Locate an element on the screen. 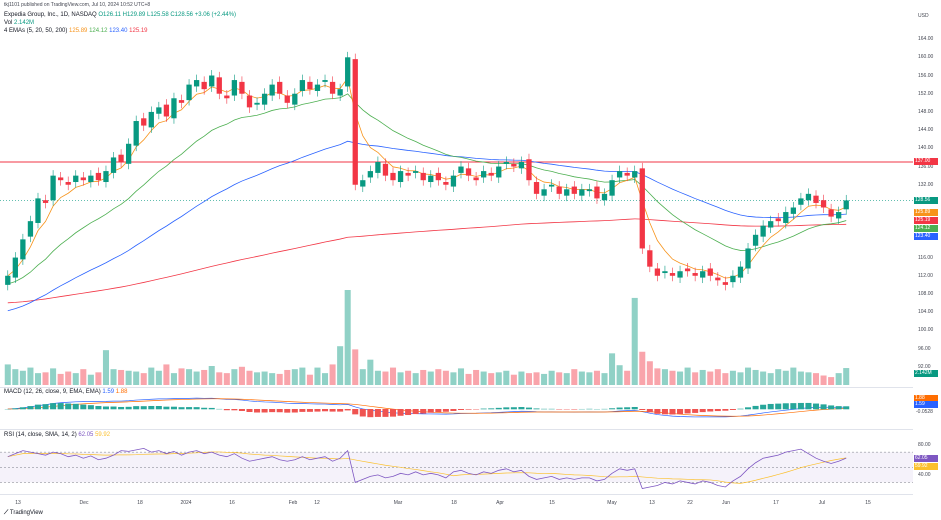  macd-zero-label: -0.0528 is located at coordinates (924, 412).